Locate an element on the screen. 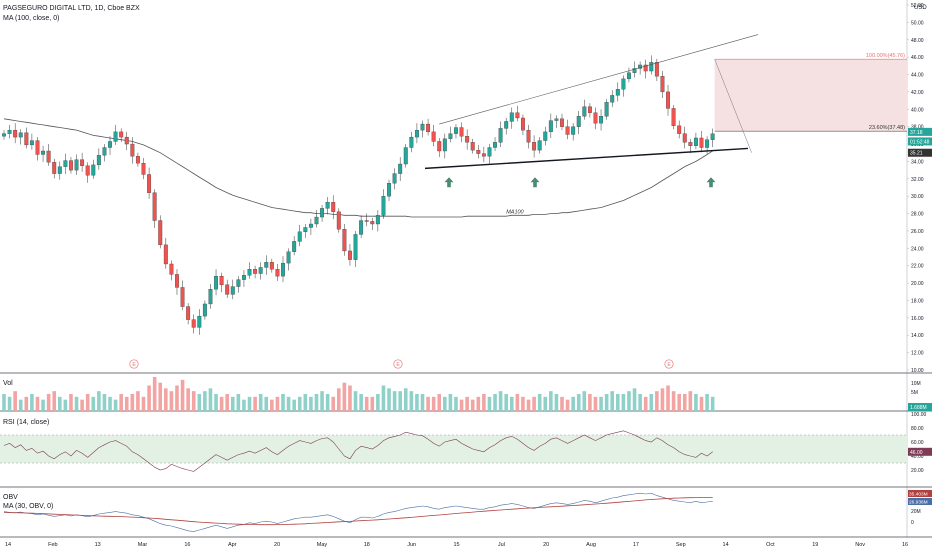 The image size is (932, 550). volume-pane-label: Vol is located at coordinates (8, 383).